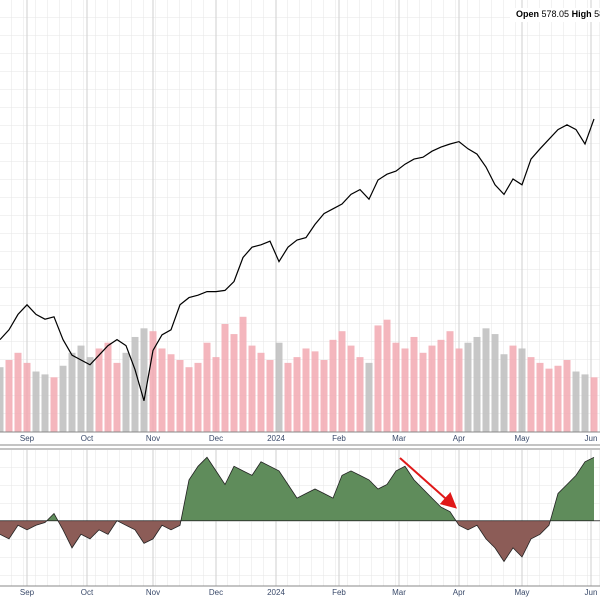  What do you see at coordinates (582, 14) in the screenshot?
I see `high-label: High` at bounding box center [582, 14].